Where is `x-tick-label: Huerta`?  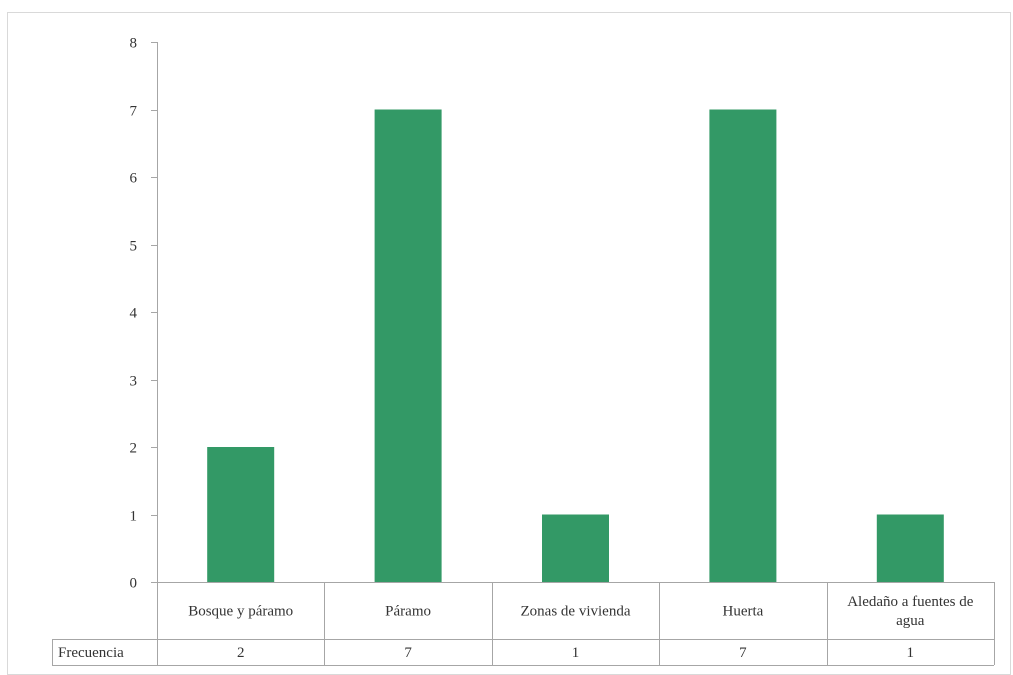
x-tick-label: Huerta is located at coordinates (742, 612).